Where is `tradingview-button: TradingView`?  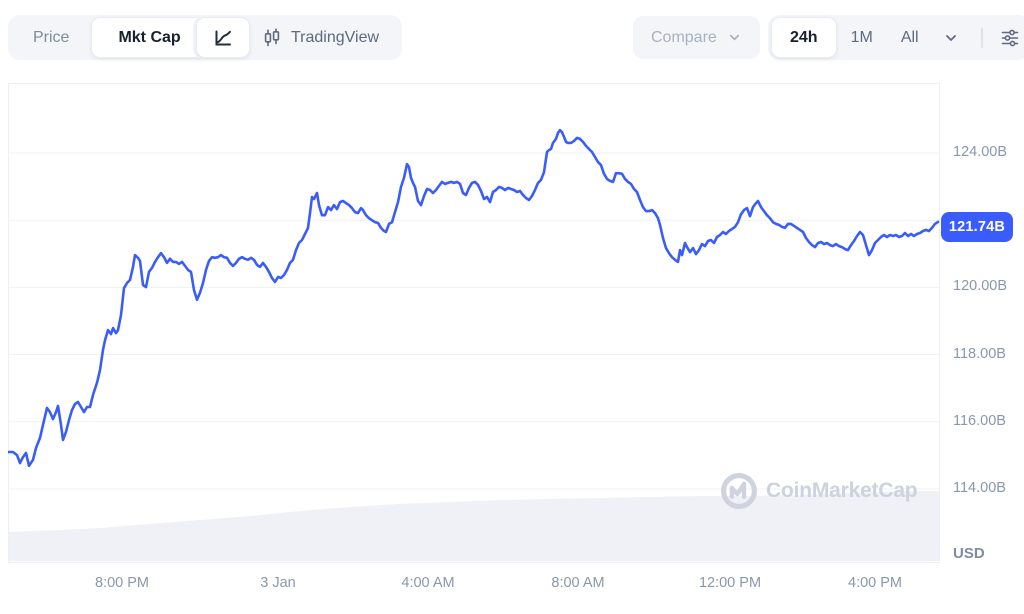
tradingview-button: TradingView is located at coordinates (324, 37).